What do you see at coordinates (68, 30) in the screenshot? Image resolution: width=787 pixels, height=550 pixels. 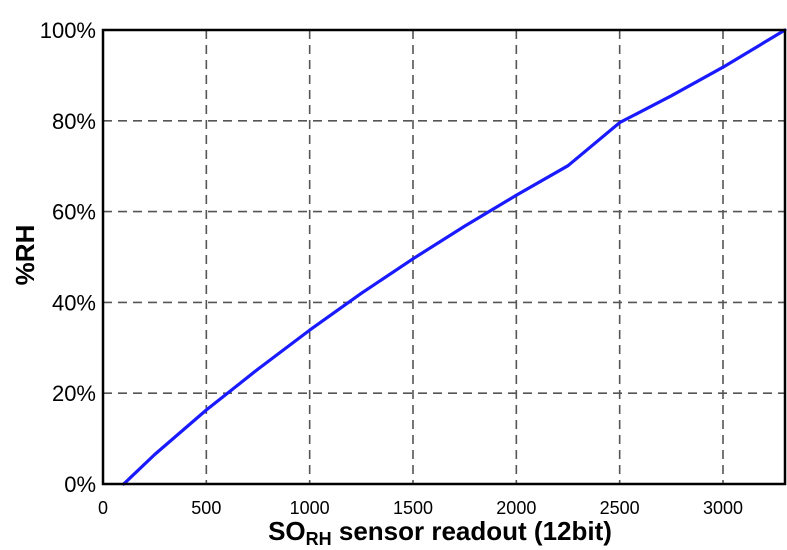 I see `y-tick-label: 100%` at bounding box center [68, 30].